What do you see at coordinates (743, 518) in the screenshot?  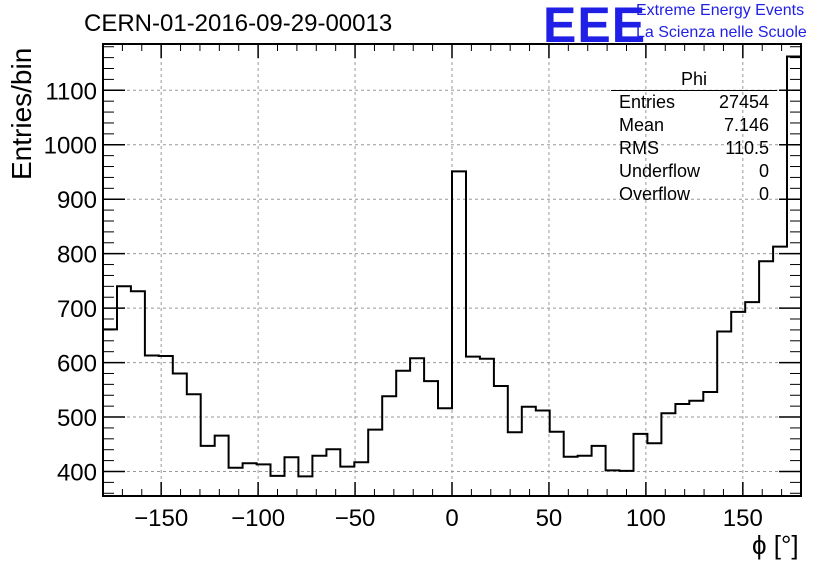 I see `x-tick-label: 150` at bounding box center [743, 518].